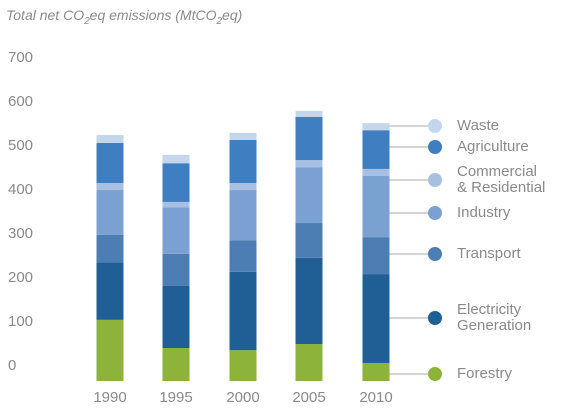  I want to click on chart-title: Total net CO2eq emissions (MtCO2eq), so click(124, 17).